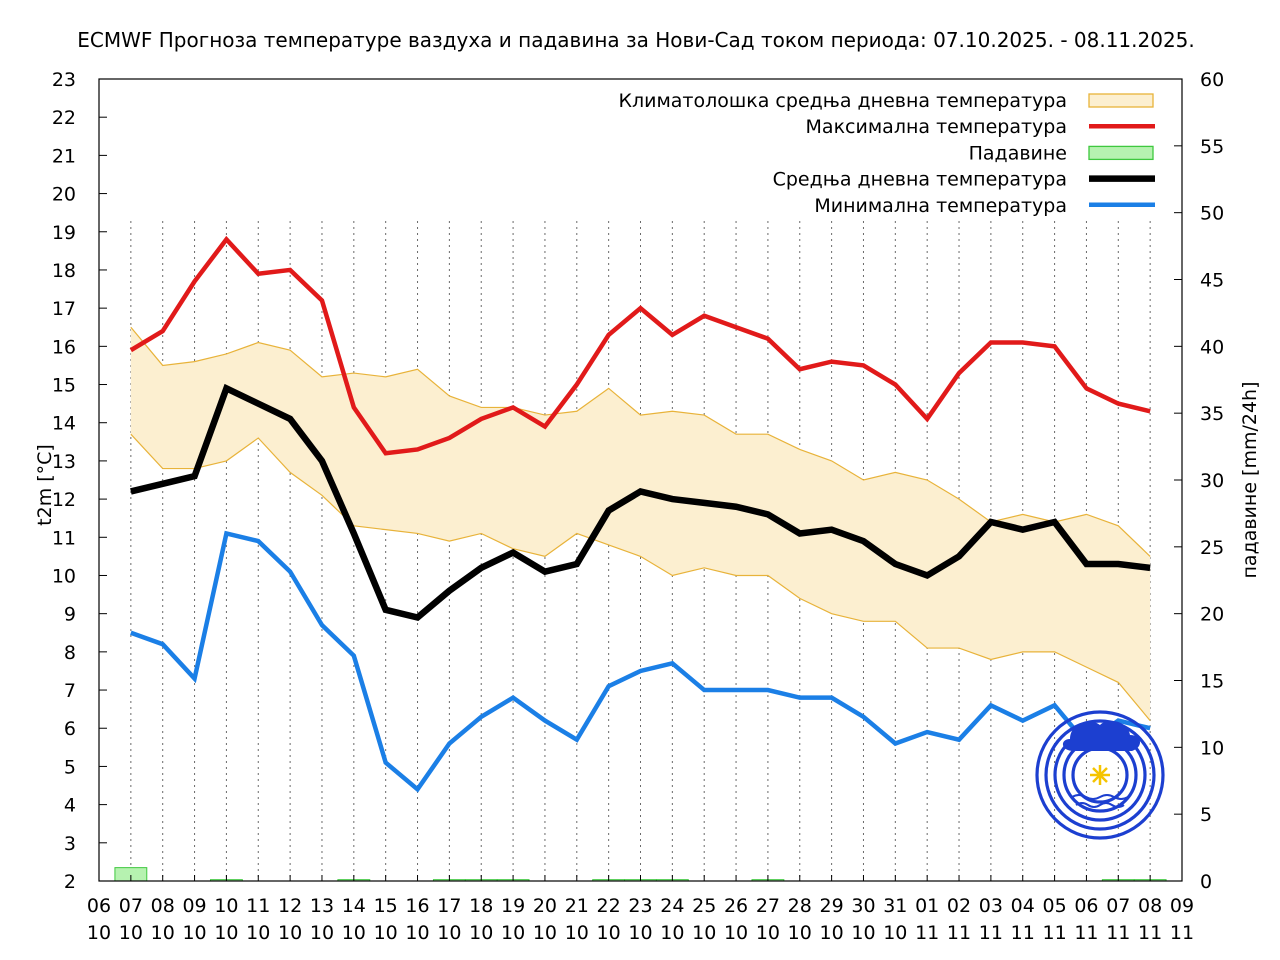 The width and height of the screenshot is (1280, 960). I want to click on y-tick-label: 16, so click(64, 347).